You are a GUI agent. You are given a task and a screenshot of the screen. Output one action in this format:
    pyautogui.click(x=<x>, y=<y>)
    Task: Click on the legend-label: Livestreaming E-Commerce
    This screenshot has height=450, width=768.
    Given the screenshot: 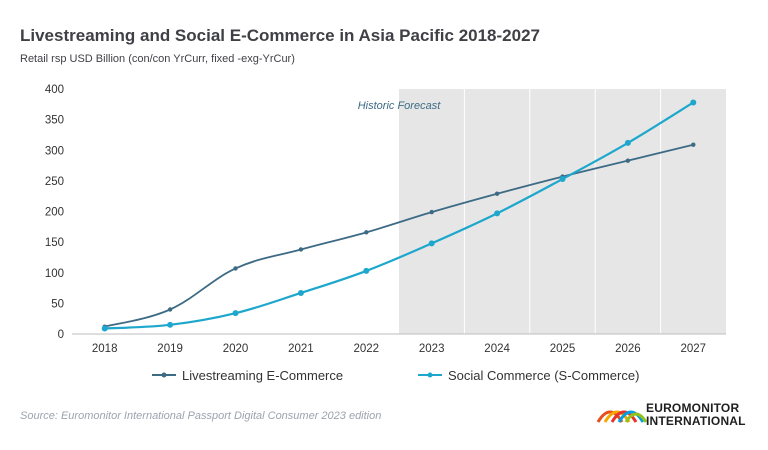 What is the action you would take?
    pyautogui.click(x=262, y=375)
    